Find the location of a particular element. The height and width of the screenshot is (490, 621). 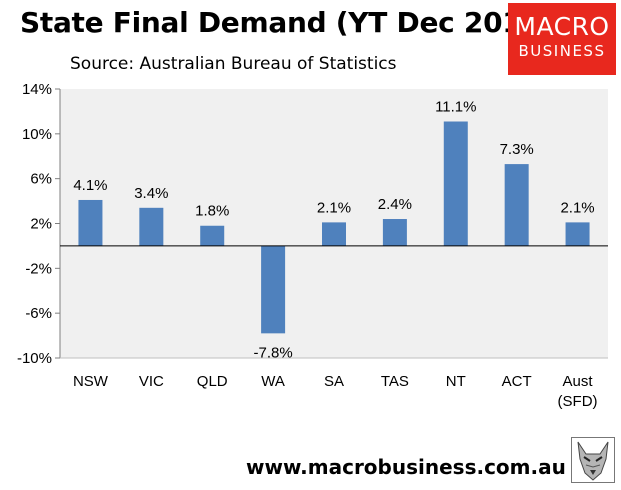

chart-source: Source: Australian Bureau of Statistics is located at coordinates (233, 64).